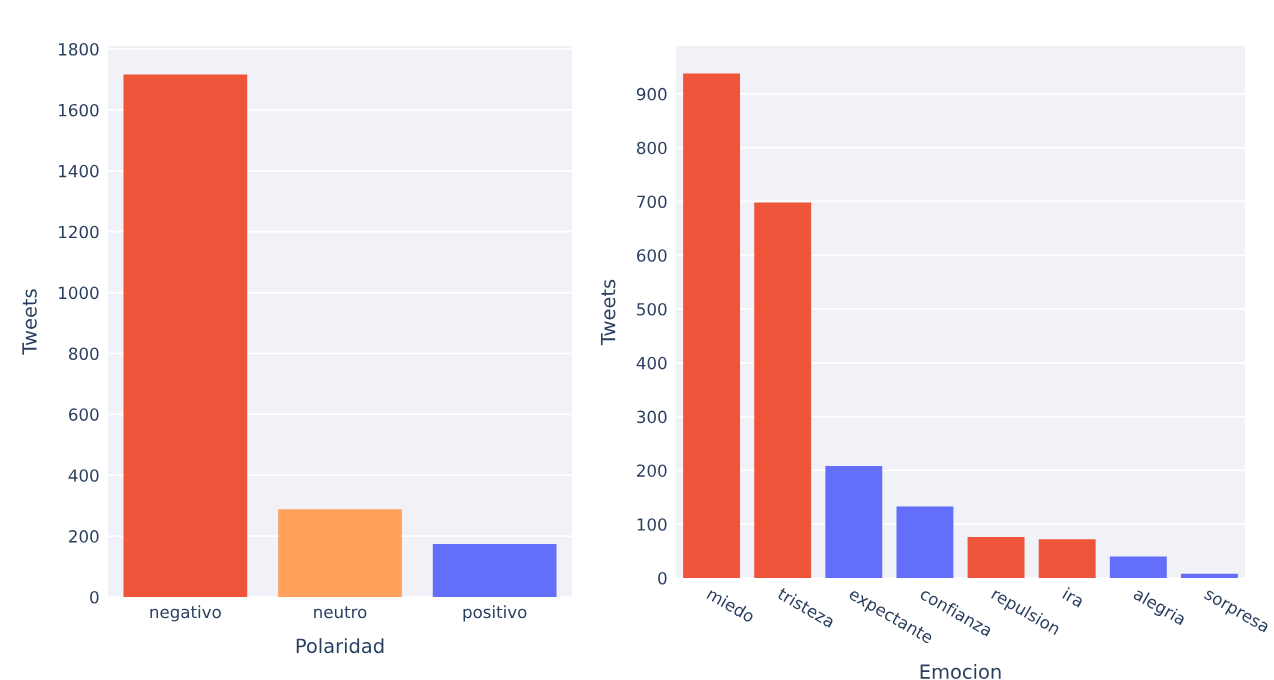 The width and height of the screenshot is (1274, 680). I want to click on x-tick-label: negativo, so click(185, 613).